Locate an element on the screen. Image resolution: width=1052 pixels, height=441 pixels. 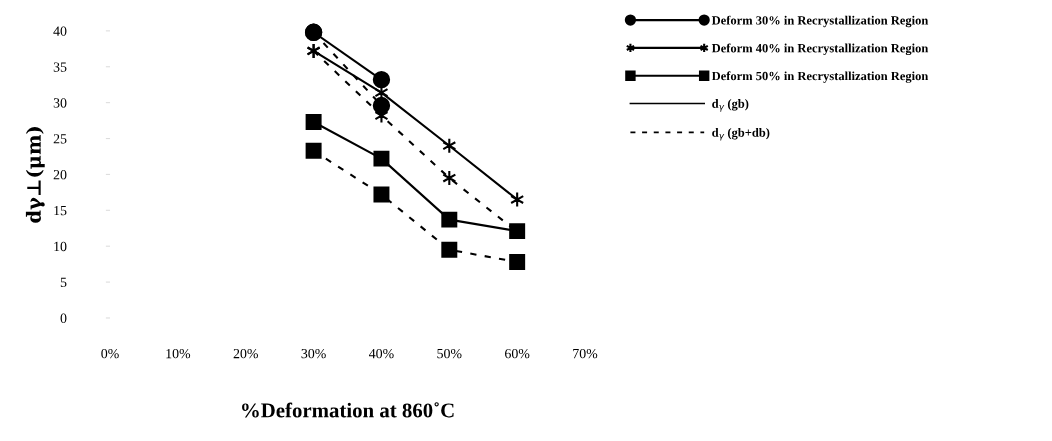
y-tick-label: 40 is located at coordinates (60, 31).